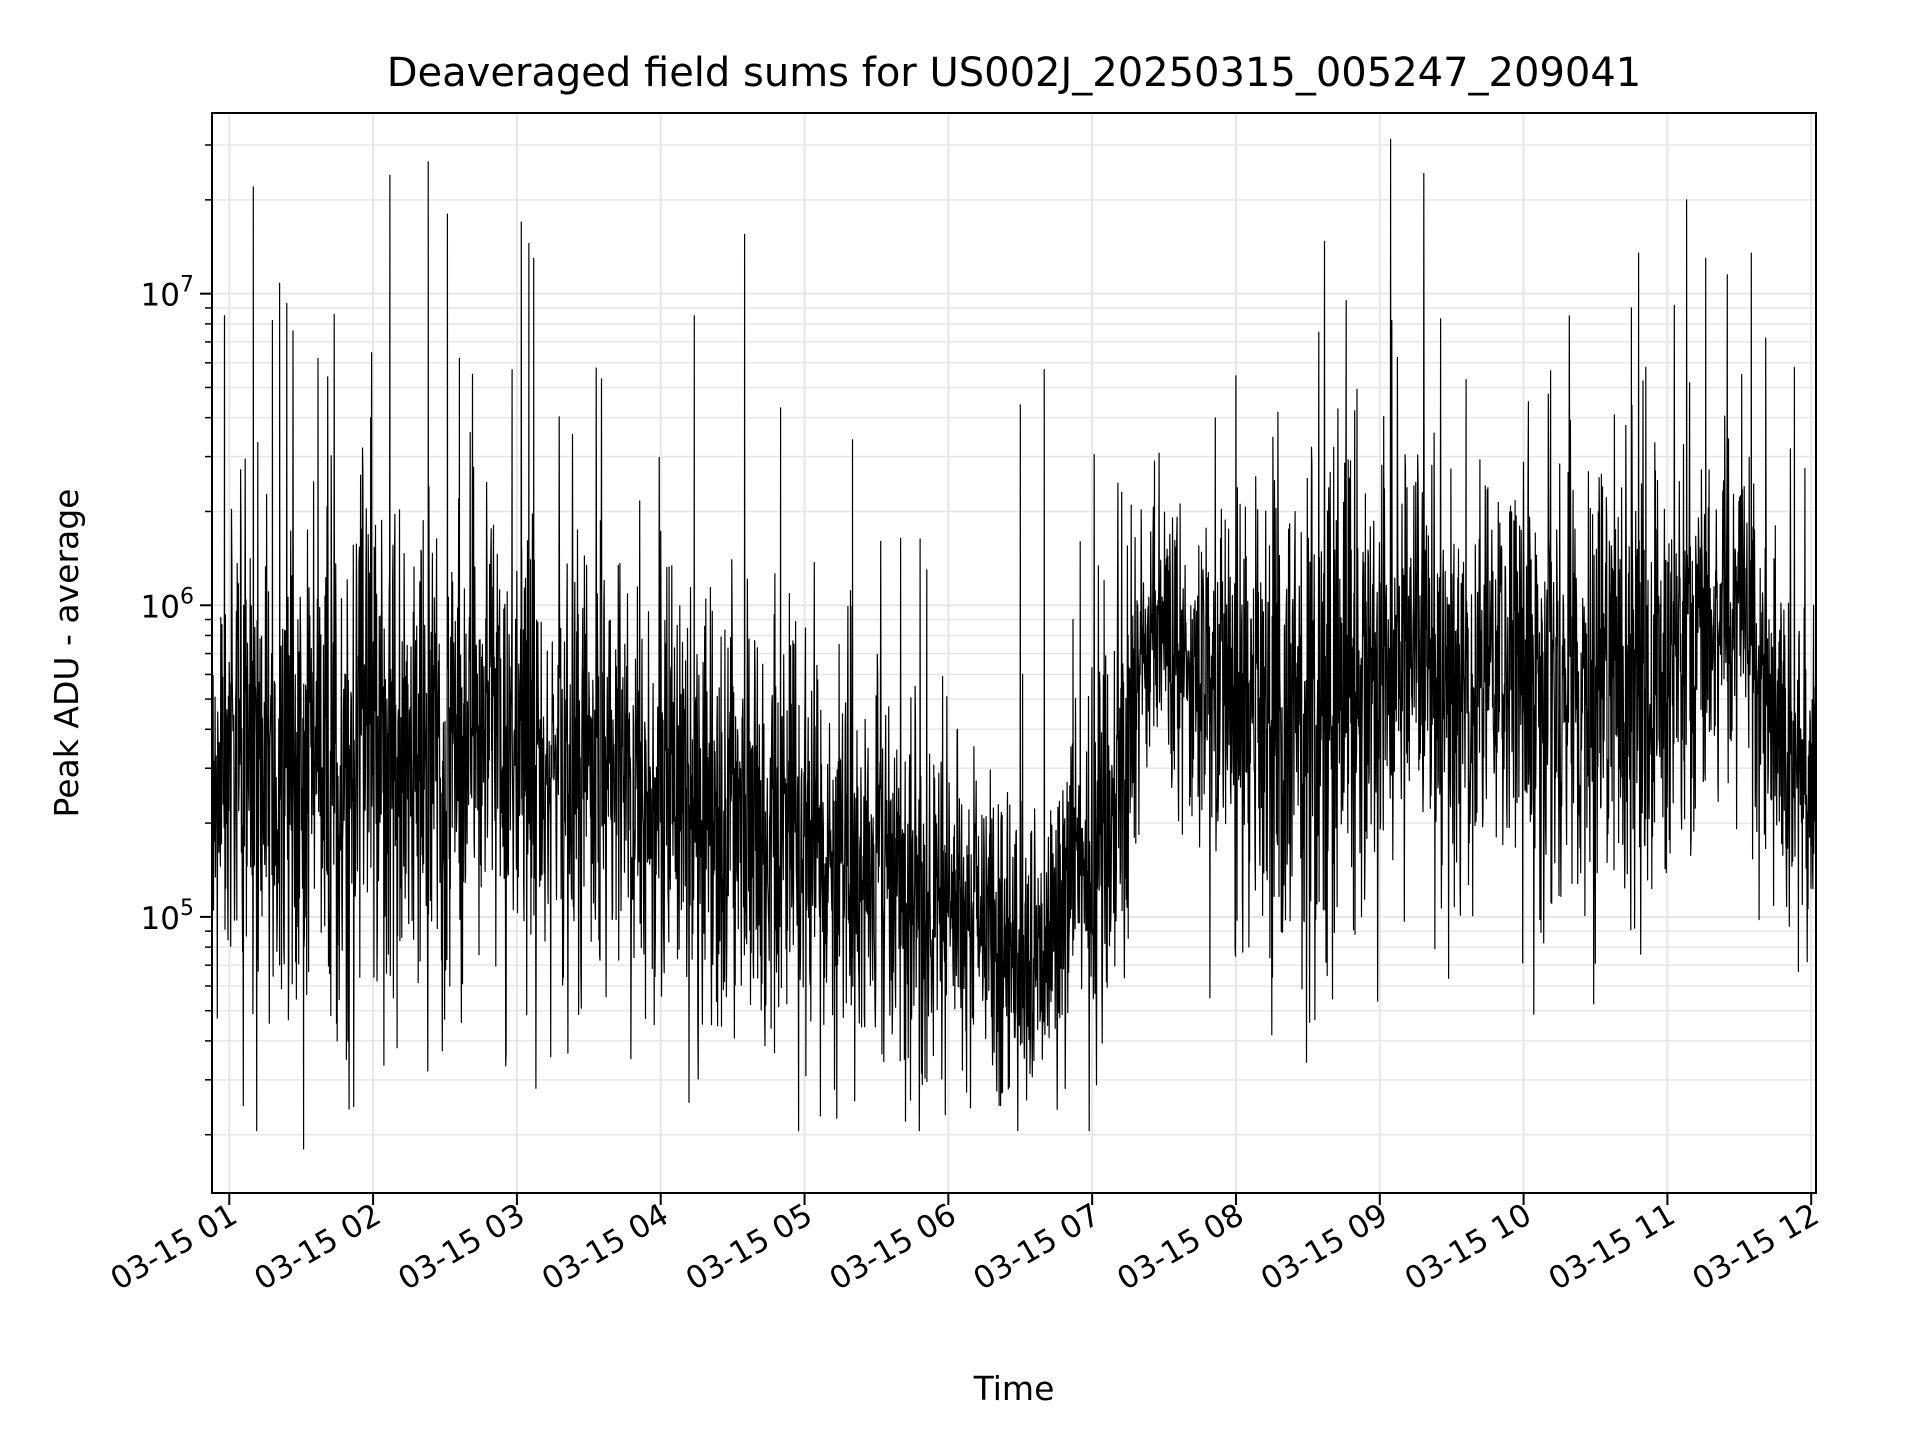  What do you see at coordinates (66, 653) in the screenshot?
I see `y-axis-label: Peak ADU - average` at bounding box center [66, 653].